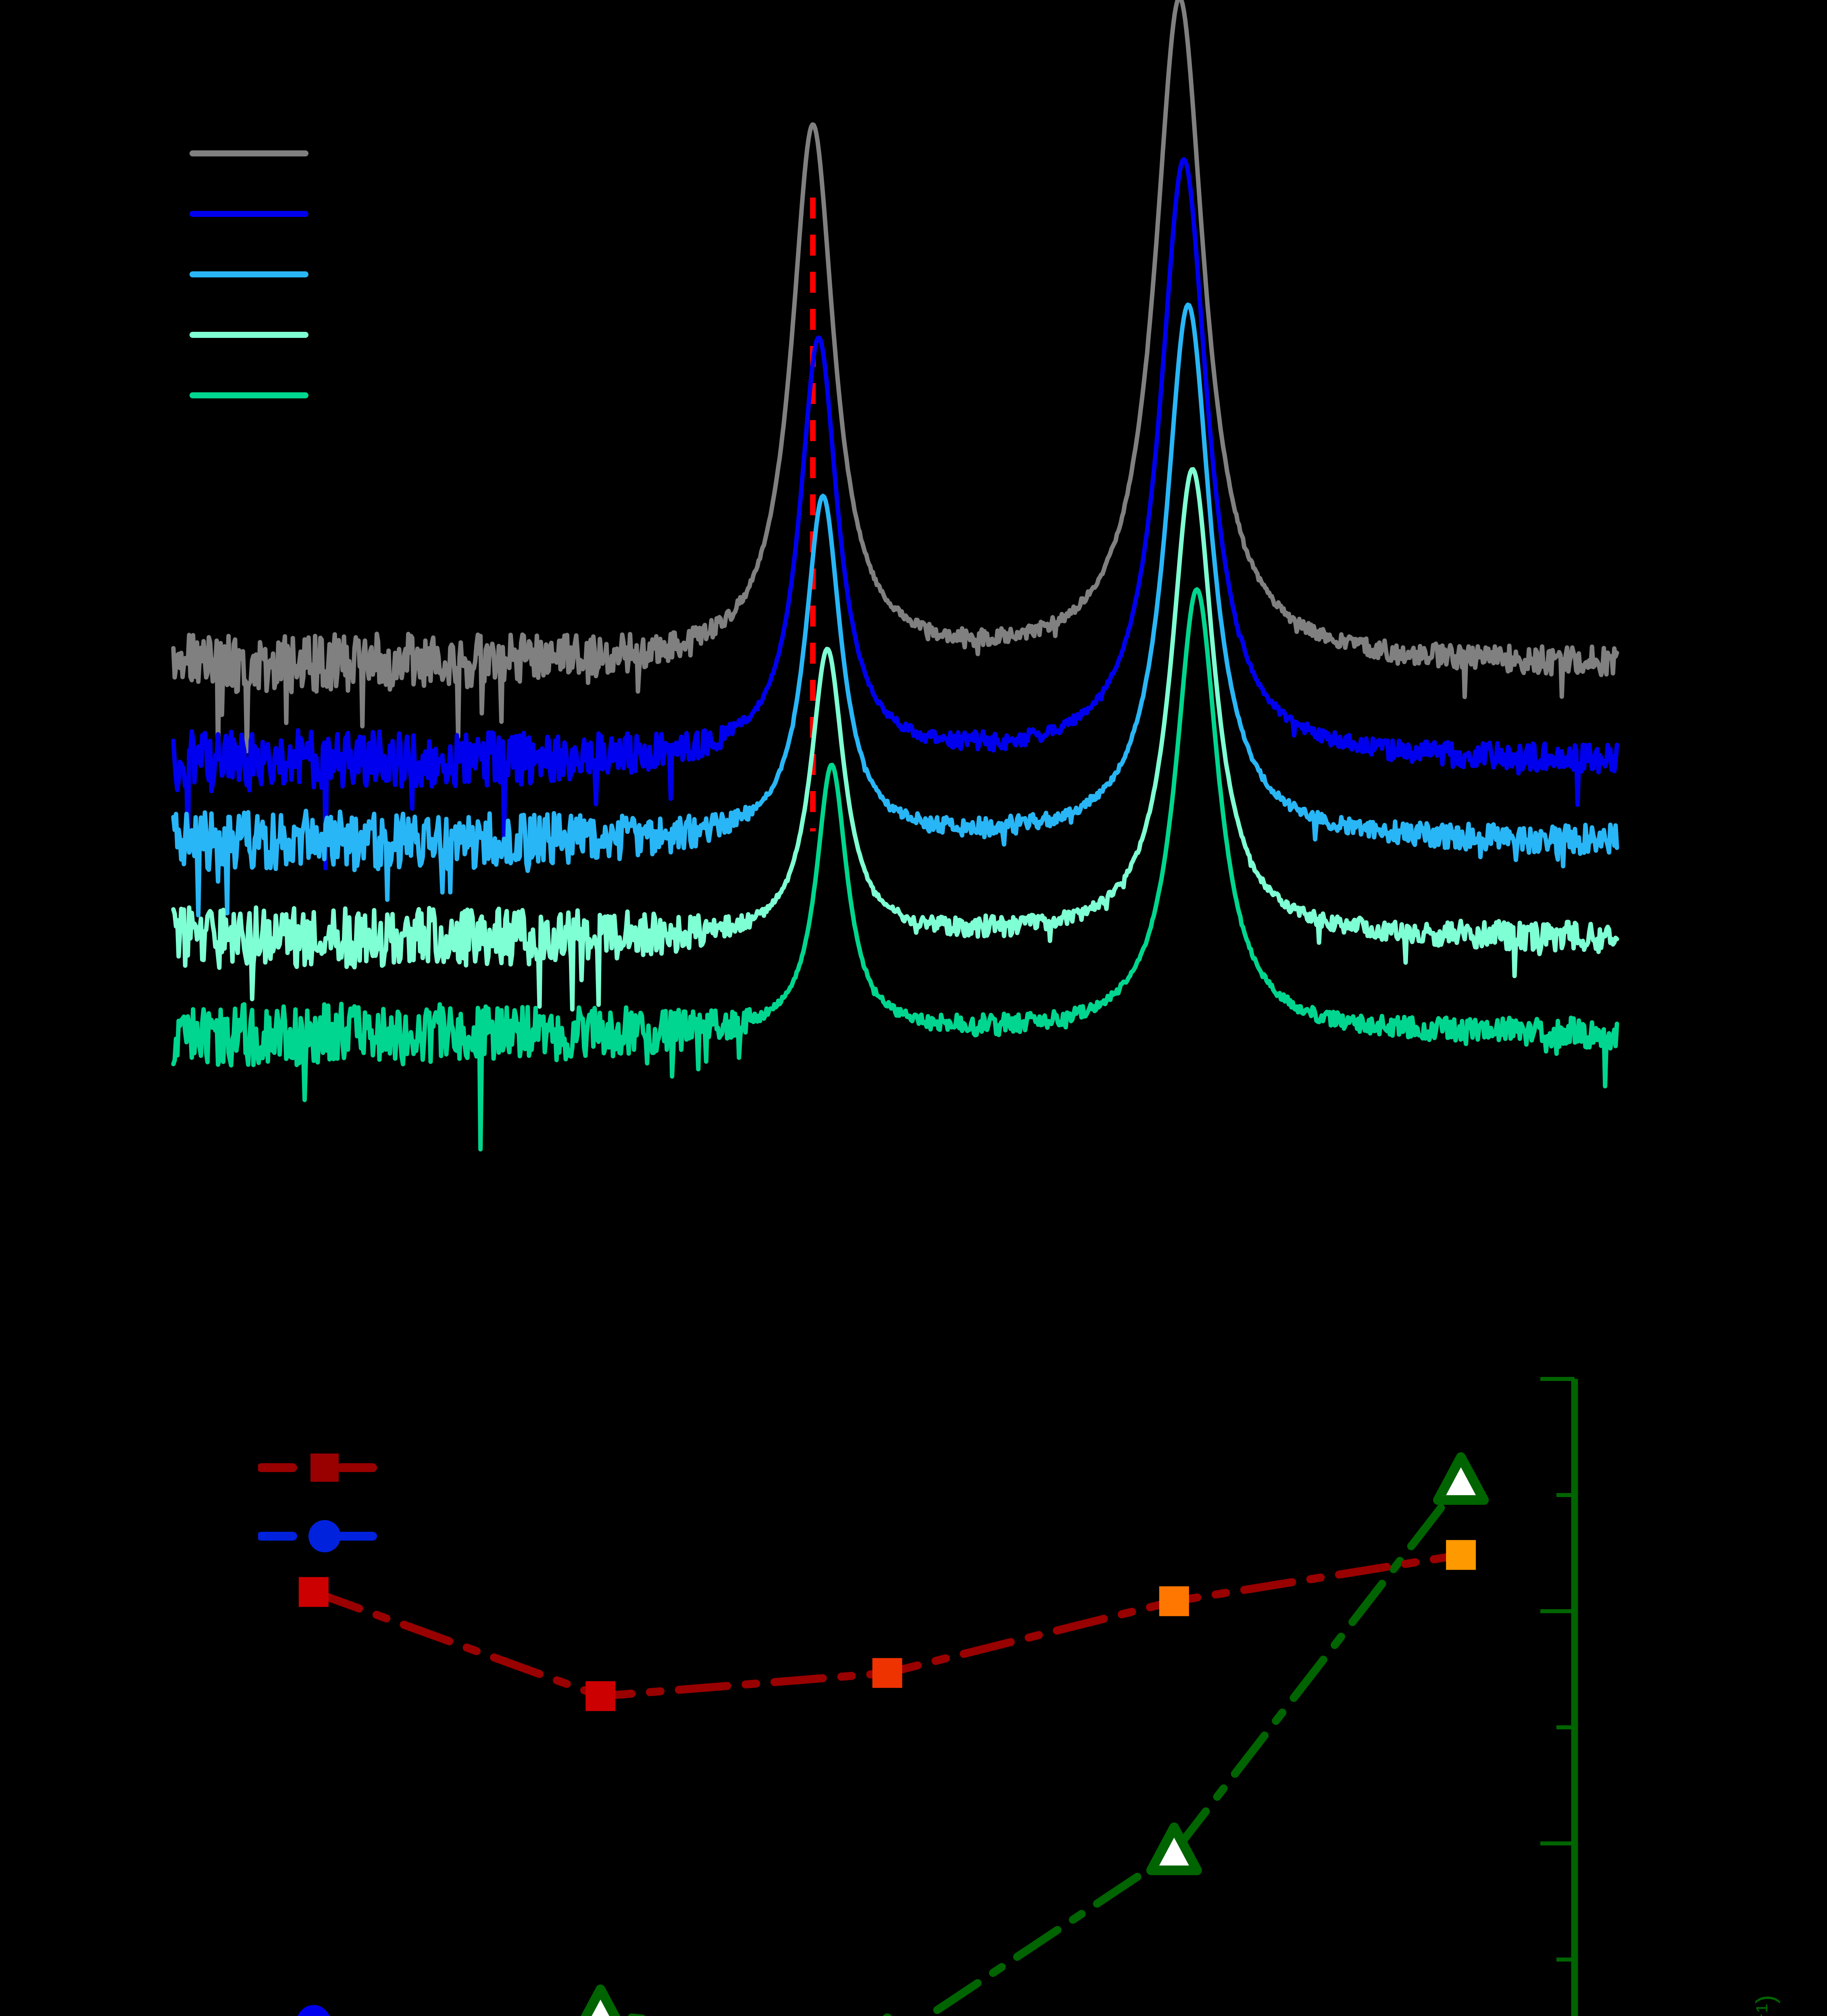 The image size is (1827, 2016). Describe the element at coordinates (94, 76) in the screenshot. I see `panel-a-tag: (a)` at that location.